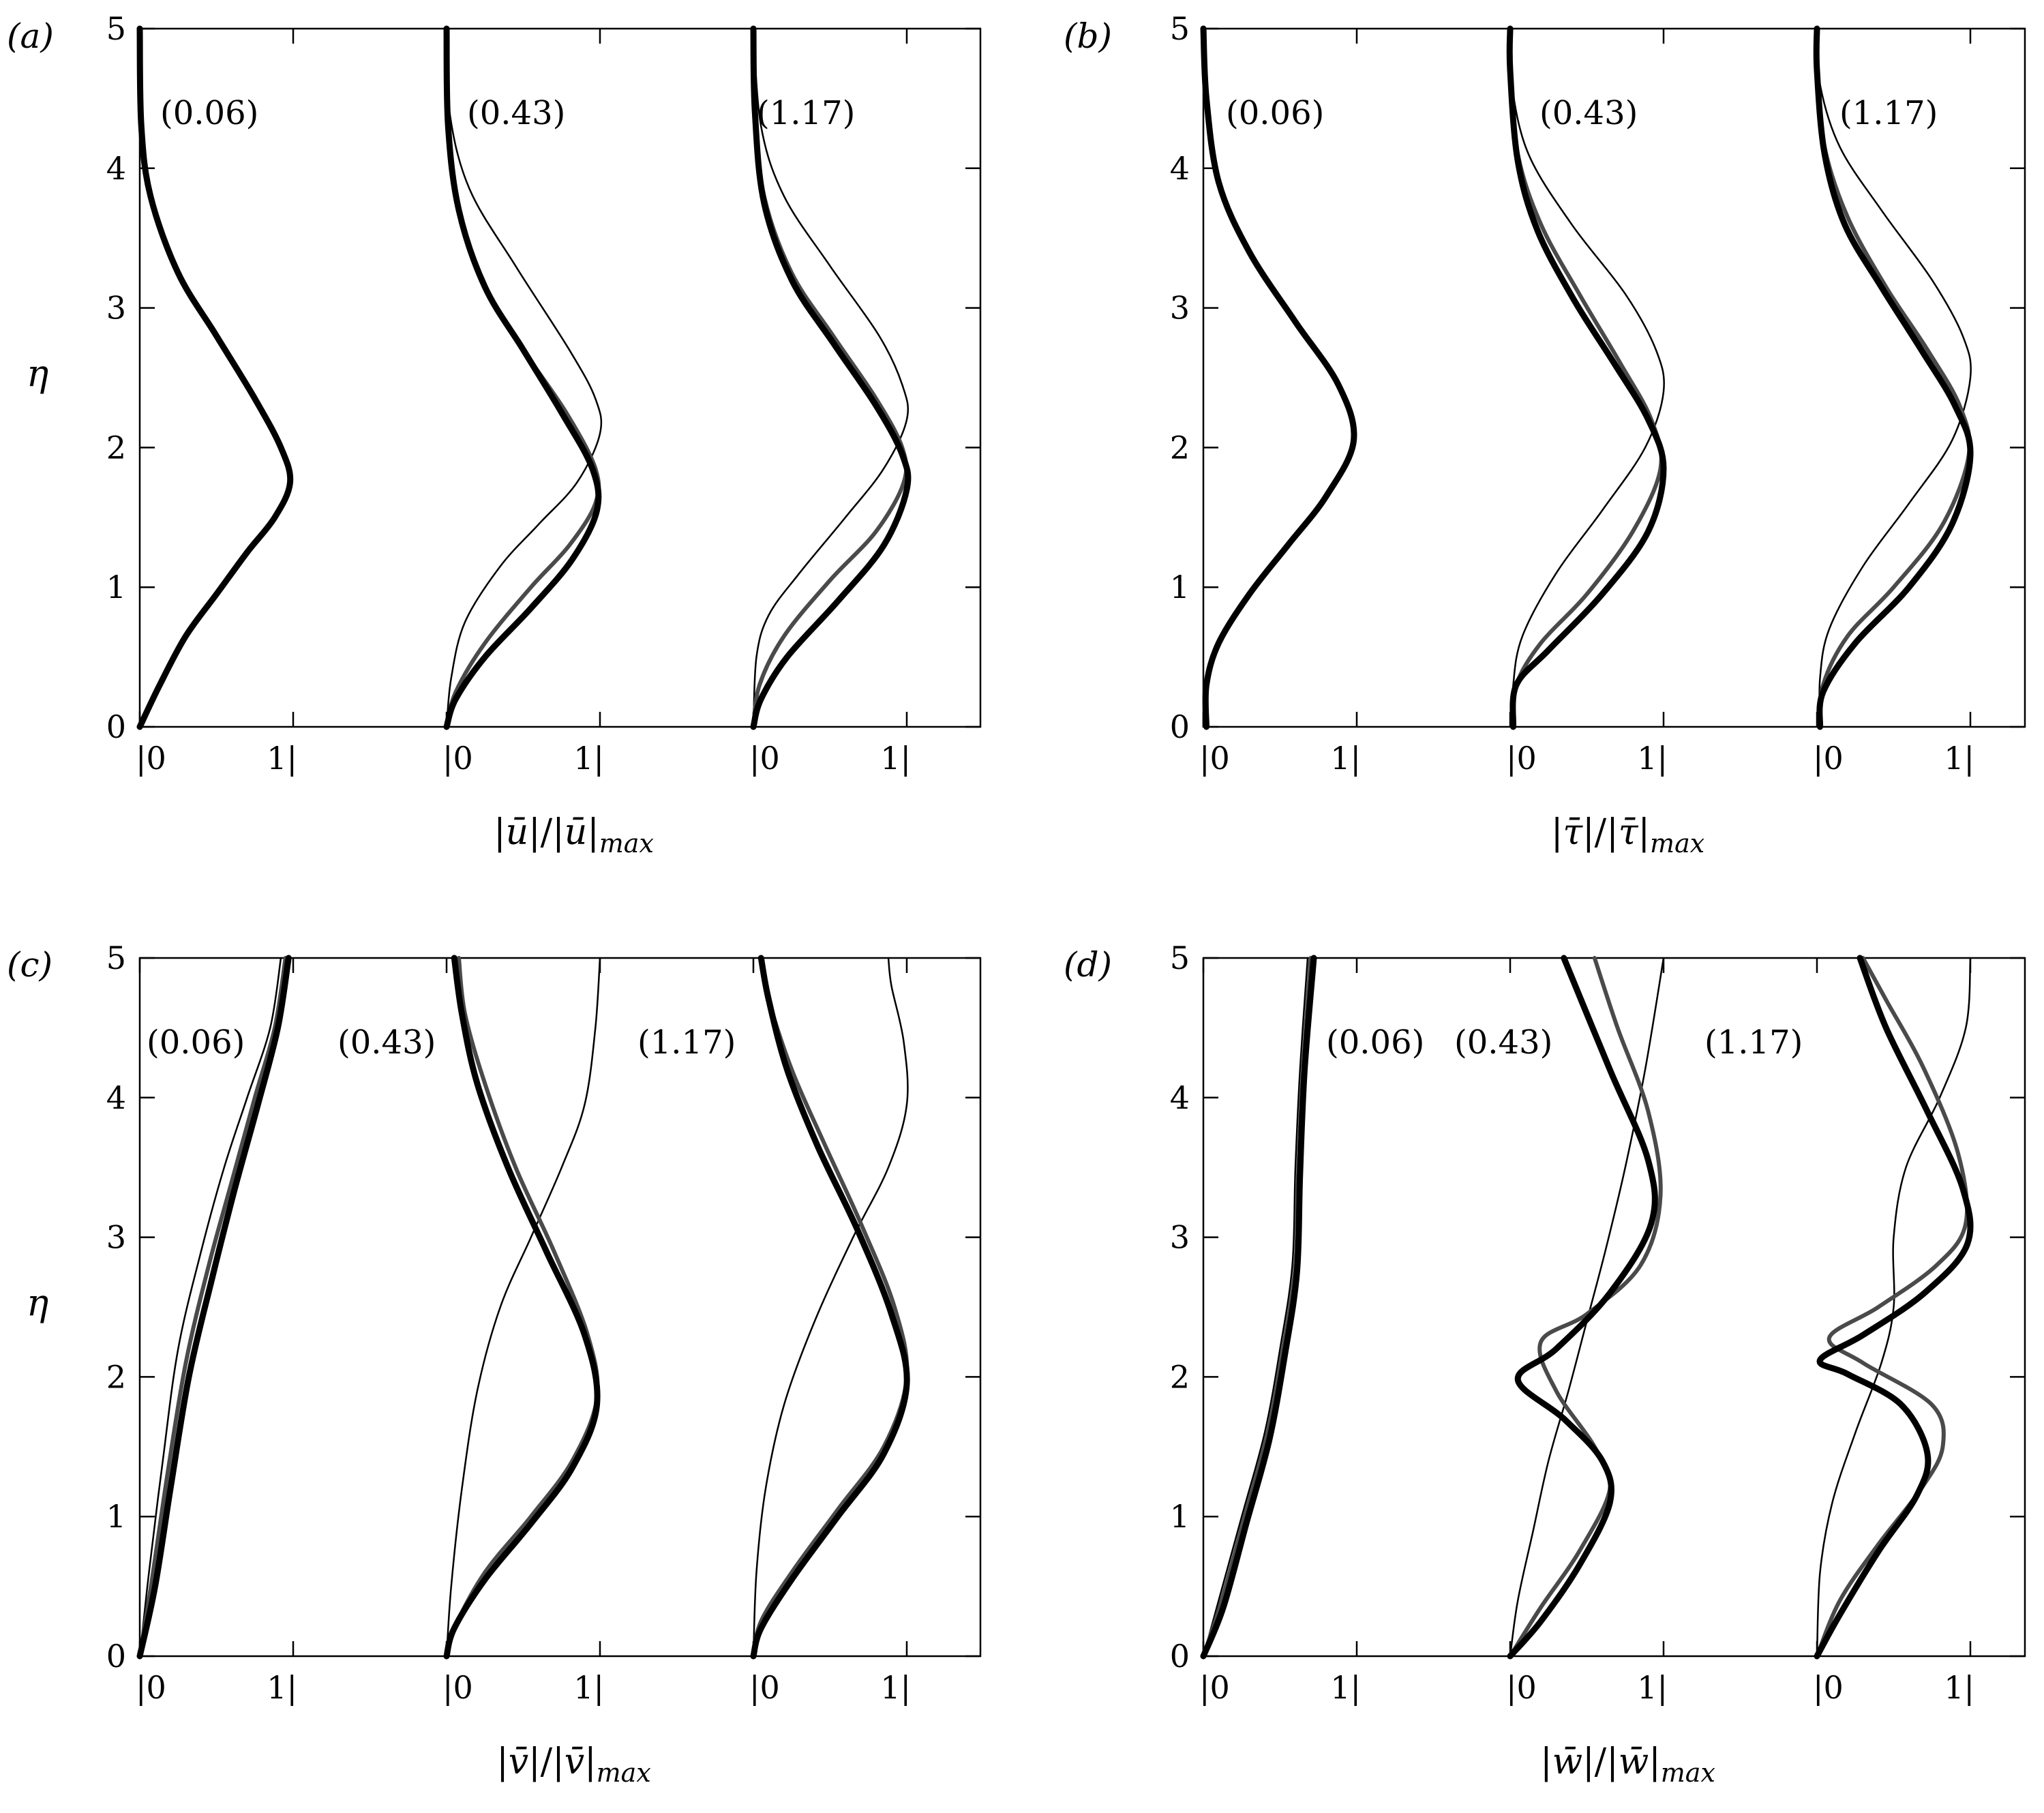 The height and width of the screenshot is (1813, 2044). What do you see at coordinates (1088, 36) in the screenshot?
I see `panel-label: (b)` at bounding box center [1088, 36].